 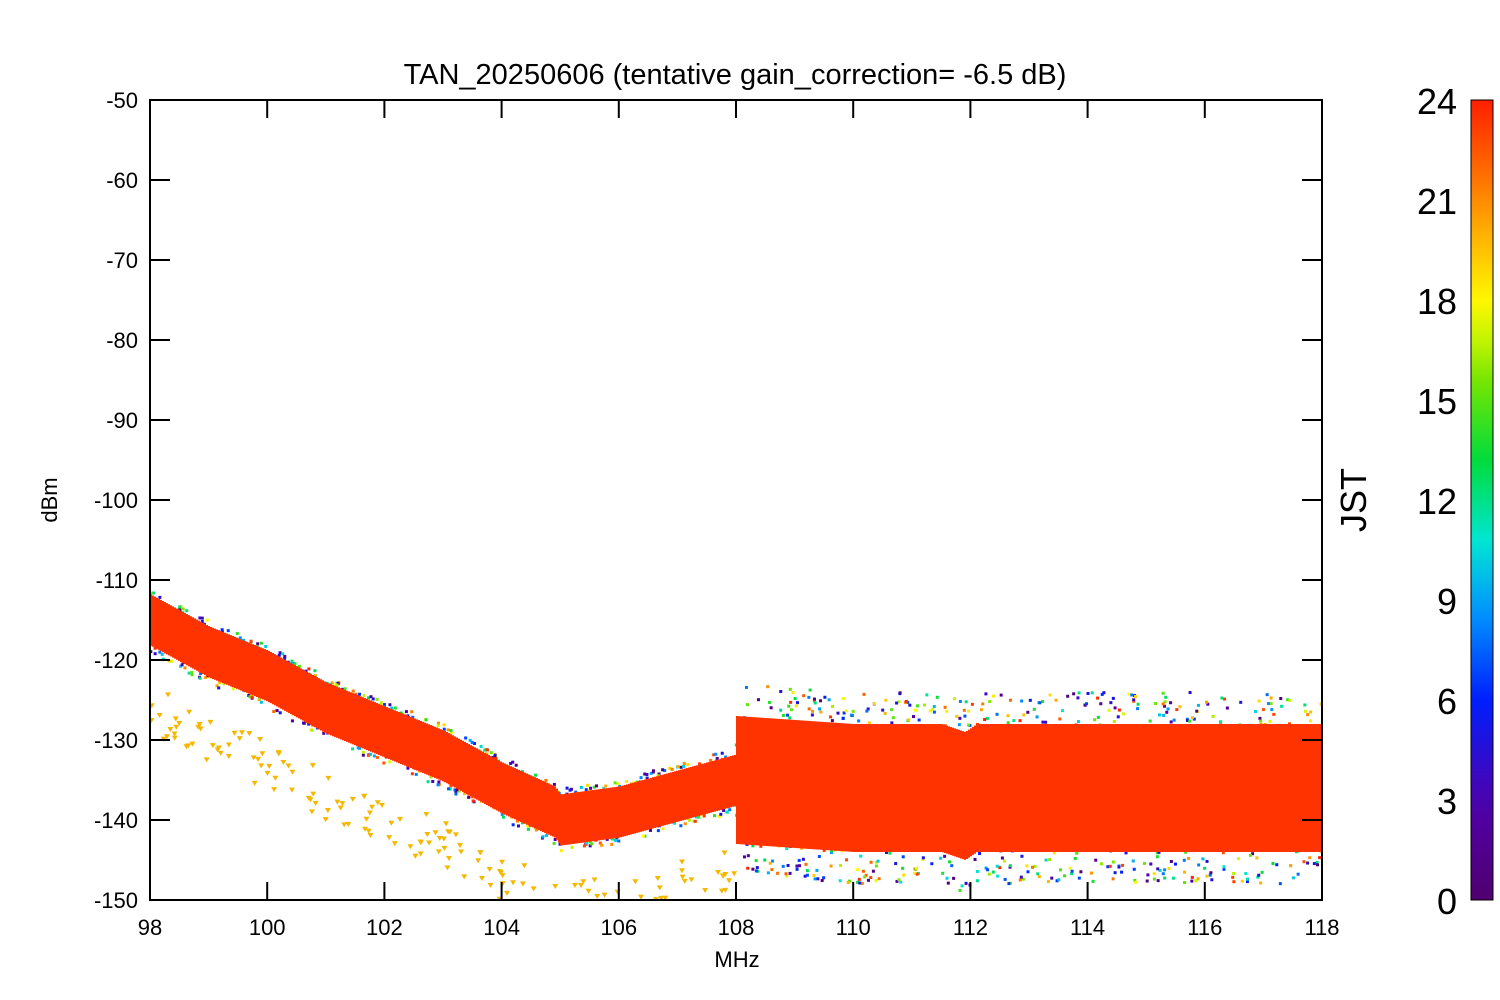 I want to click on colorbar-label: JST, so click(x=1353, y=500).